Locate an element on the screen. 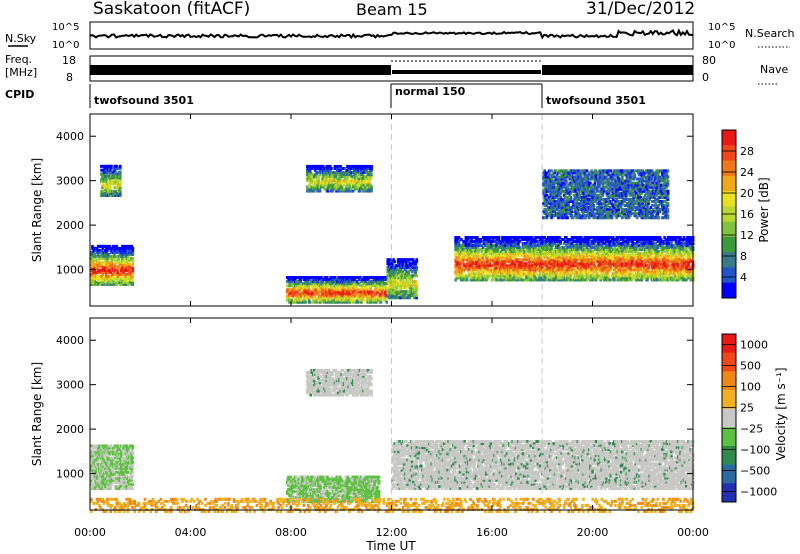  nave-label: Nave is located at coordinates (774, 69).